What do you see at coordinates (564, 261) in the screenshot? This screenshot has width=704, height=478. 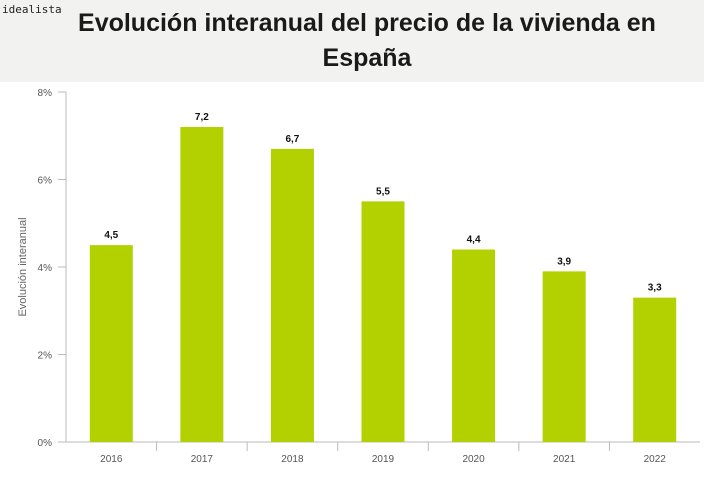 I see `data-label-2021: 3,9` at bounding box center [564, 261].